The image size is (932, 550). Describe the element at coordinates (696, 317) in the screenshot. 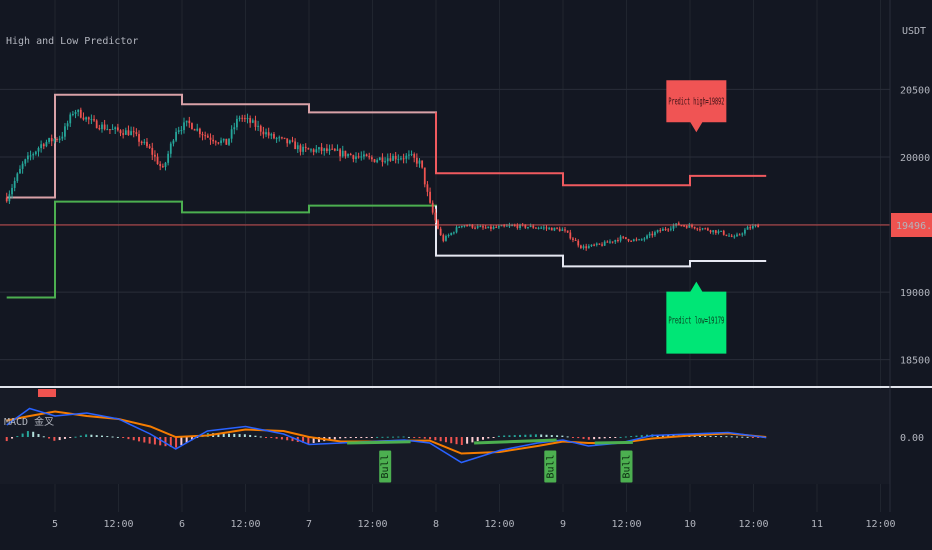

I see `predict-low-callout` at that location.